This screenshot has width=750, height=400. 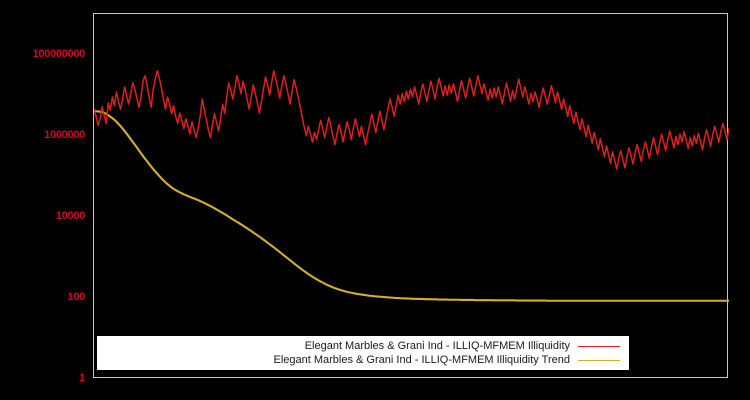 What do you see at coordinates (70, 215) in the screenshot?
I see `y-tick-label-10000: 10000` at bounding box center [70, 215].